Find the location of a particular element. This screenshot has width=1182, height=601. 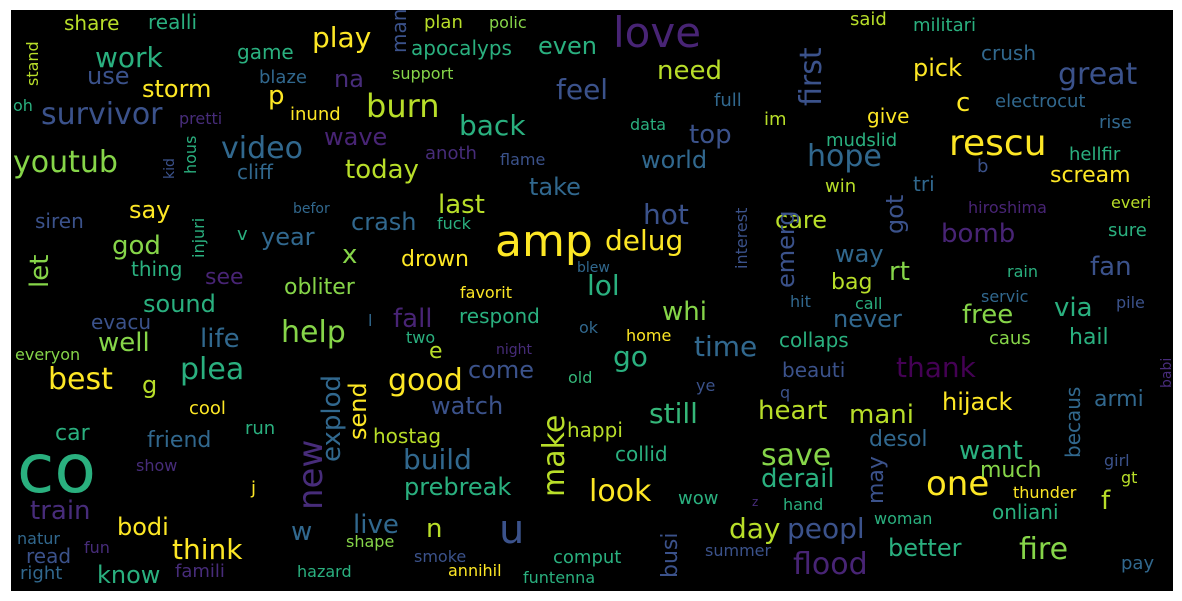

word: befor is located at coordinates (311, 209).